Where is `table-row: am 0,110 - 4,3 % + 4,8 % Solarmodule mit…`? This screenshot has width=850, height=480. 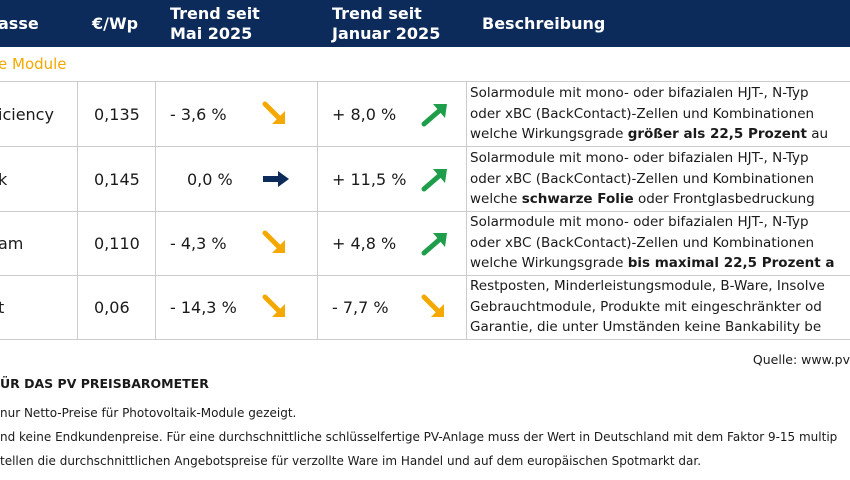 table-row: am 0,110 - 4,3 % + 4,8 % Solarmodule mit… is located at coordinates (425, 243).